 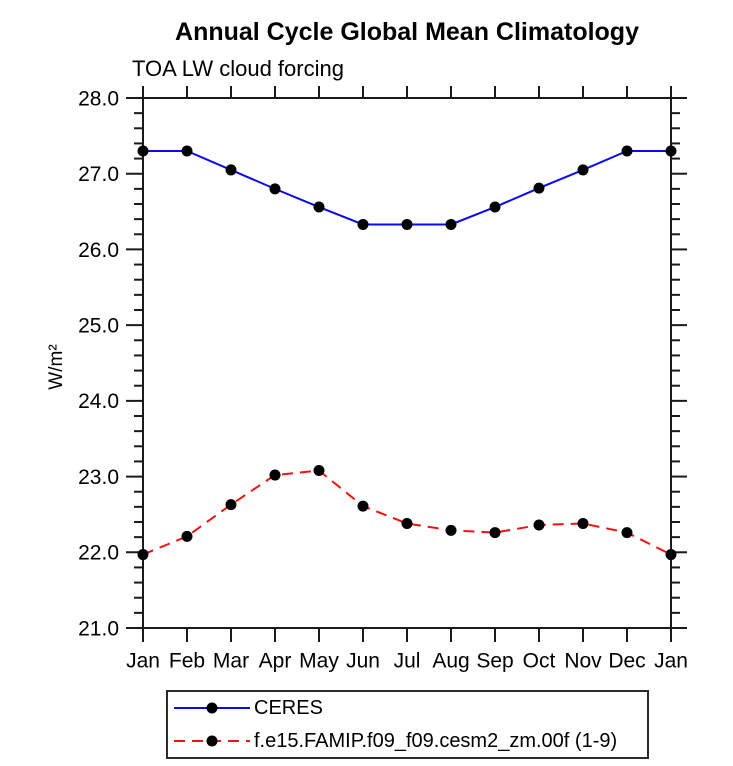 What do you see at coordinates (288, 708) in the screenshot?
I see `legend-label-ceres: CERES` at bounding box center [288, 708].